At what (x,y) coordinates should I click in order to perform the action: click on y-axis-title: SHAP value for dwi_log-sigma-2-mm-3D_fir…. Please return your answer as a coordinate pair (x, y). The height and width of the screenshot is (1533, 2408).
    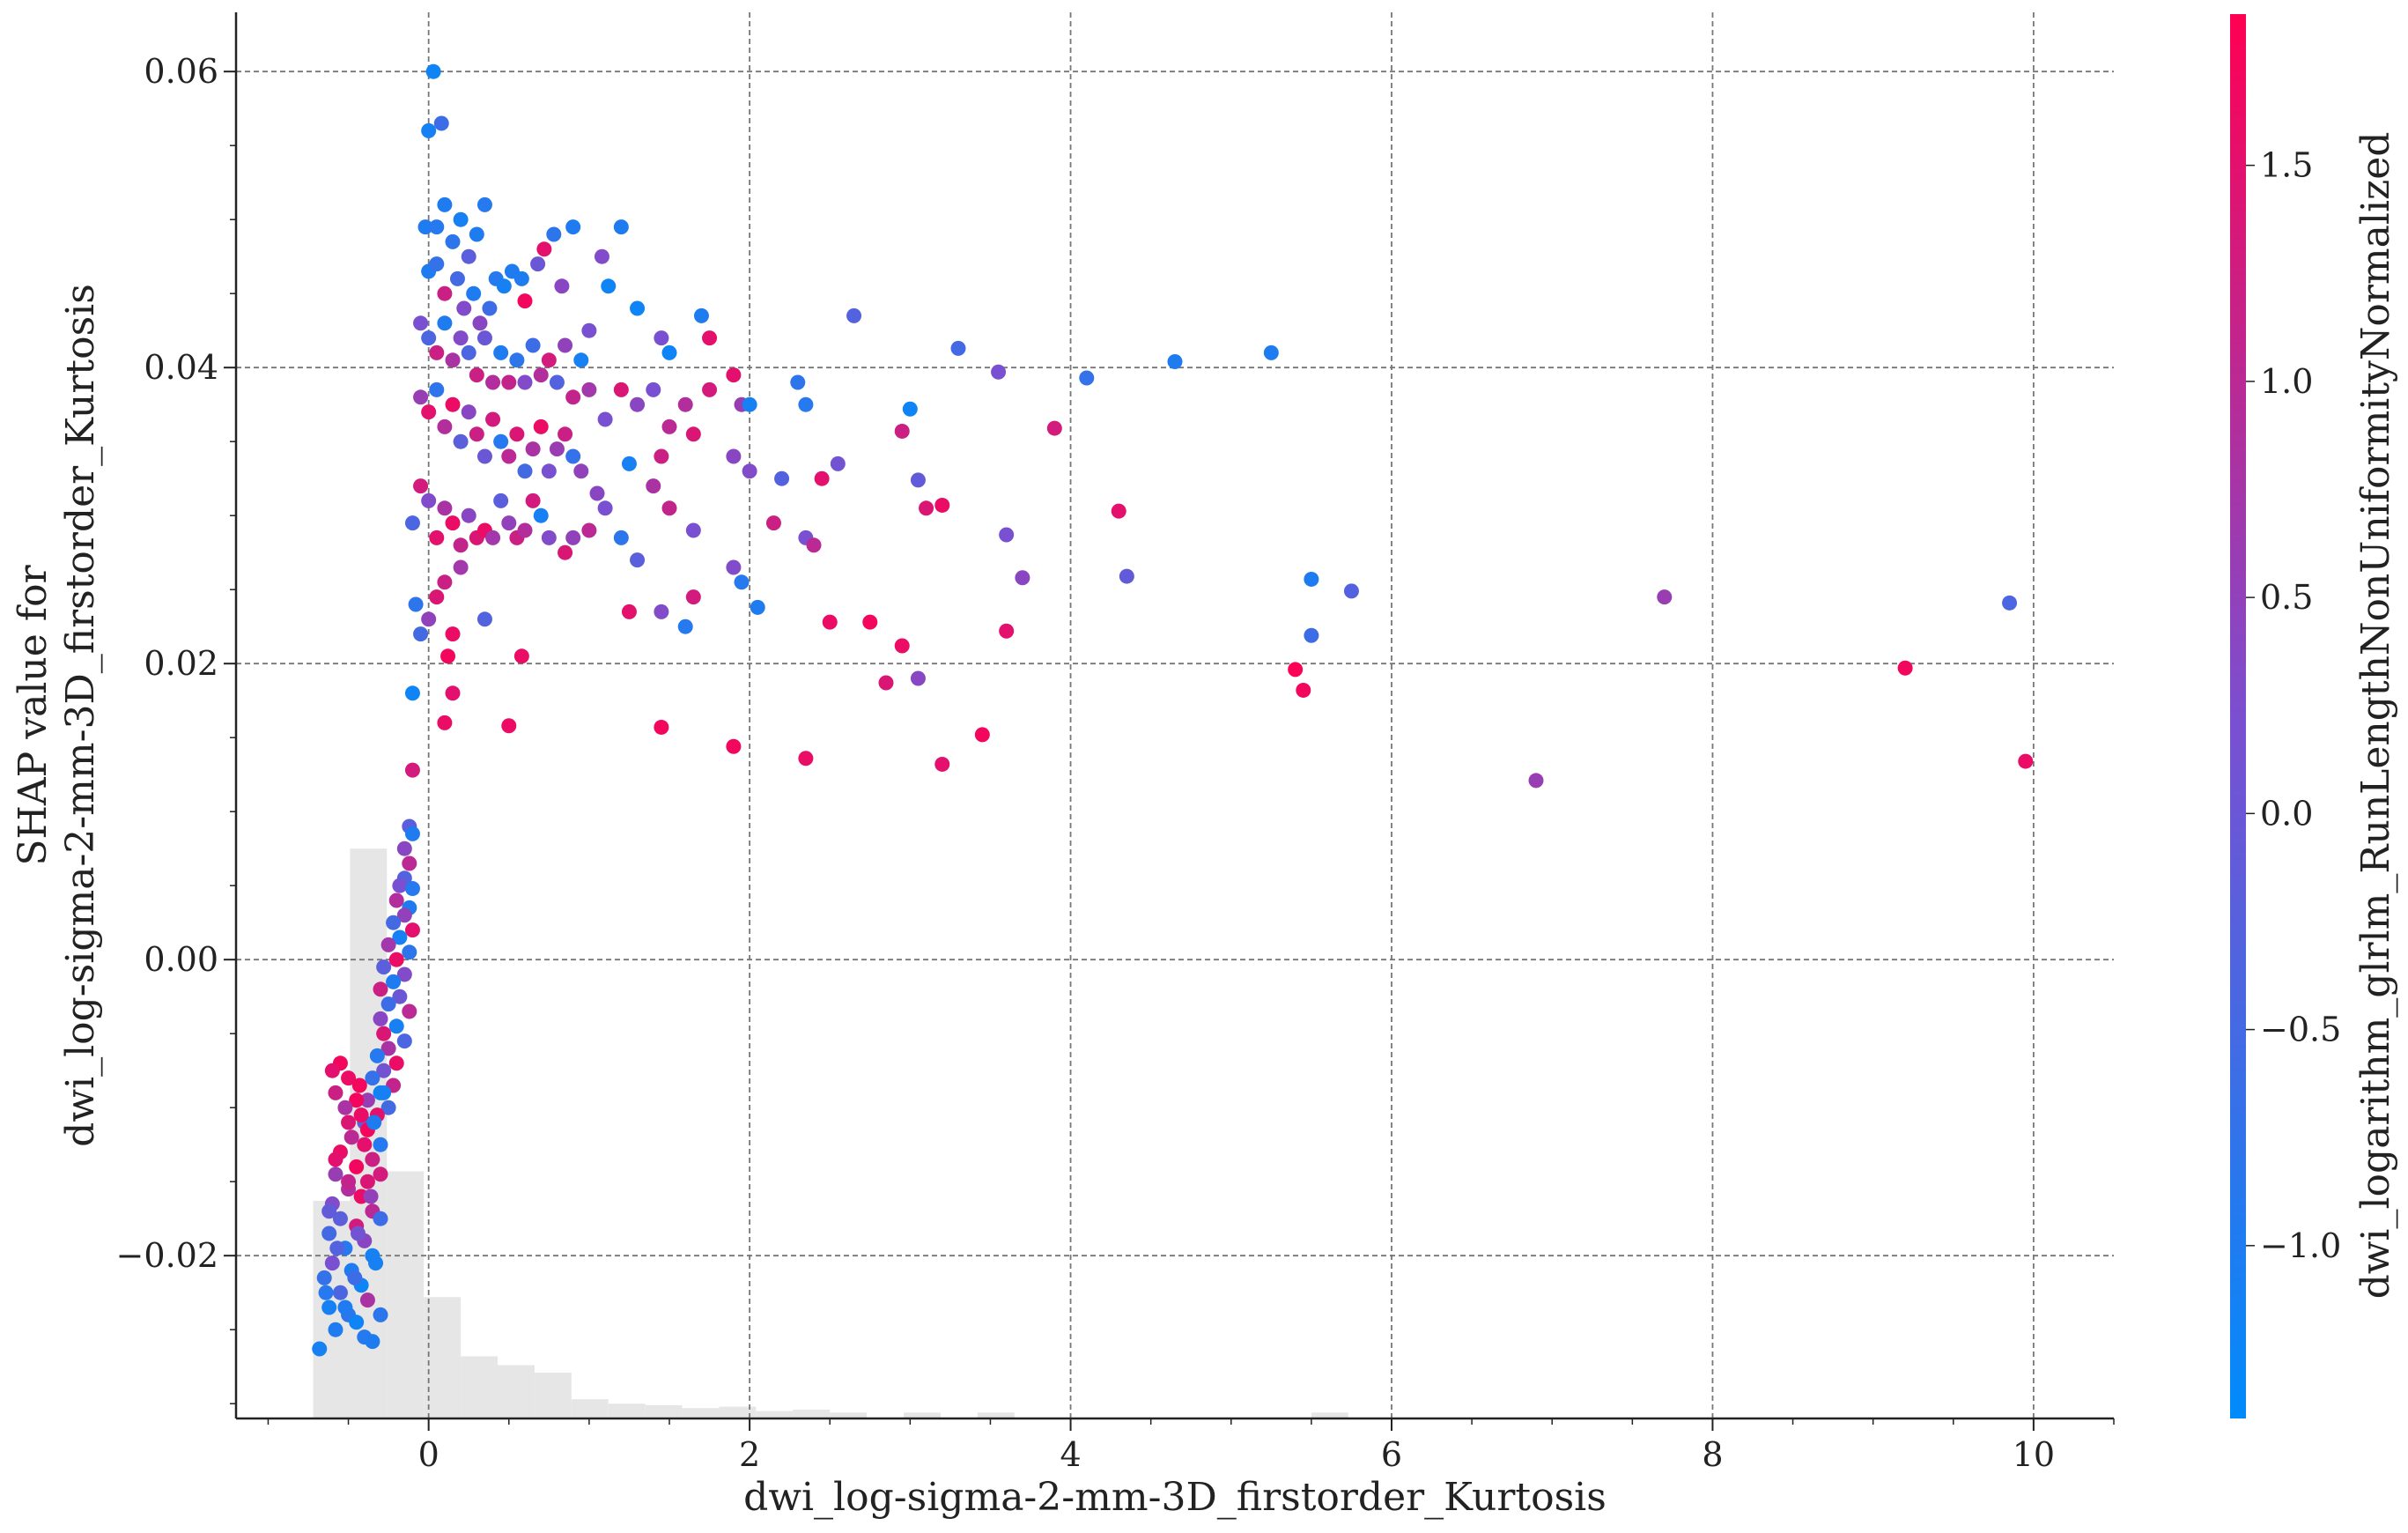
    Looking at the image, I should click on (57, 715).